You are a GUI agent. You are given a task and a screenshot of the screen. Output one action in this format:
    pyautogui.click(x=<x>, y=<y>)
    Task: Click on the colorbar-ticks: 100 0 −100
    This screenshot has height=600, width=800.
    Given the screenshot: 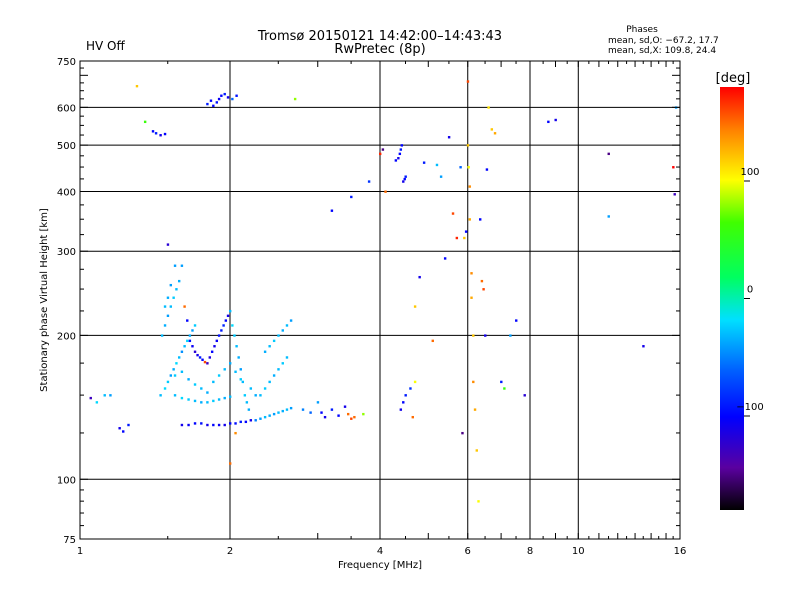 What is the action you would take?
    pyautogui.click(x=750, y=292)
    